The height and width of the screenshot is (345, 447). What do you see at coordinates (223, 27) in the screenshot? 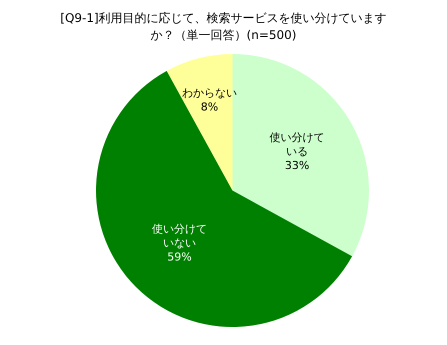
I see `chart-title: [Q9-1]利用目的に応じて、検索サービスを使い分けていますか？（単一回答）(n=500)` at bounding box center [223, 27].